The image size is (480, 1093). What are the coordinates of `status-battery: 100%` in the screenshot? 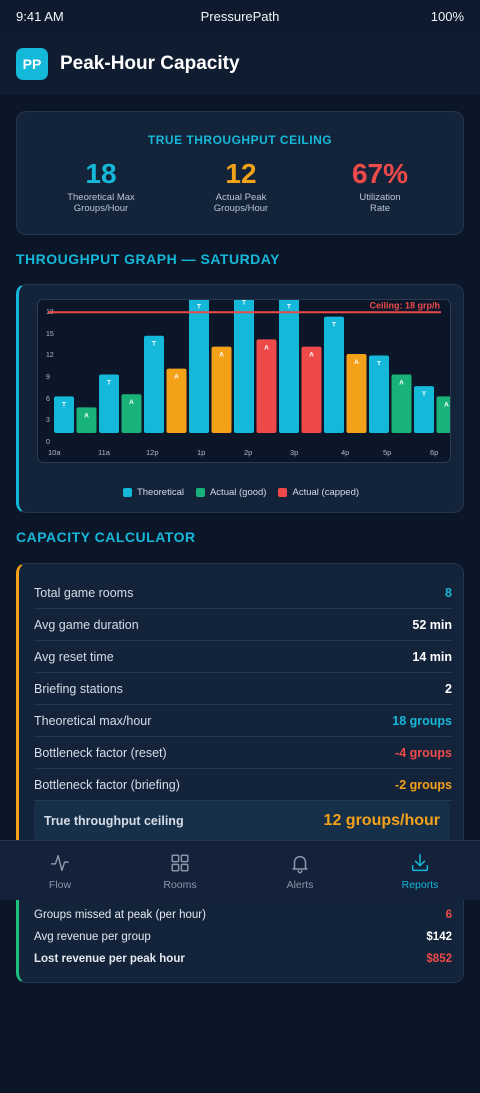 It's located at (447, 16).